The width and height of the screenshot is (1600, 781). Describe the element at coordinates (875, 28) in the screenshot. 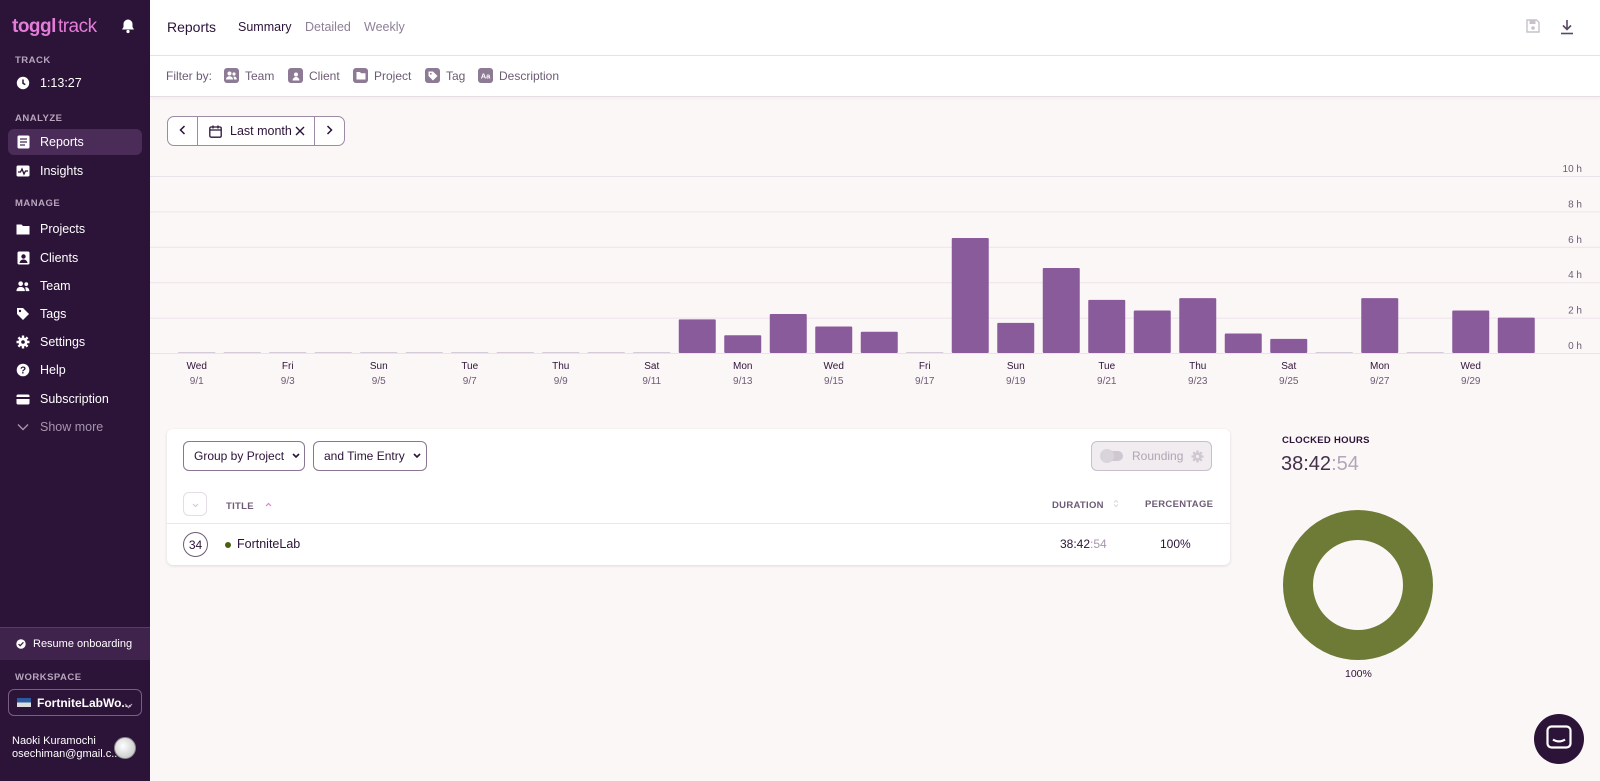

I see `top-header: Reports Summary Detailed Weekly` at that location.